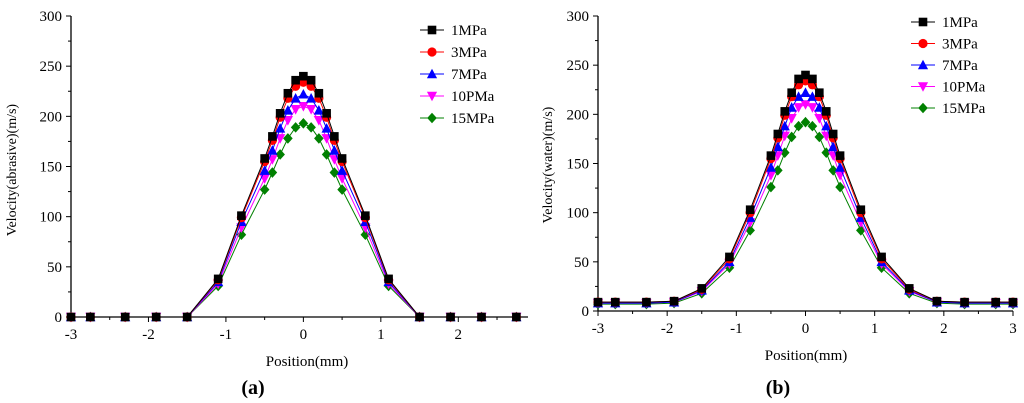 This screenshot has height=403, width=1024. What do you see at coordinates (51, 67) in the screenshot?
I see `y-tick-label-a: 250` at bounding box center [51, 67].